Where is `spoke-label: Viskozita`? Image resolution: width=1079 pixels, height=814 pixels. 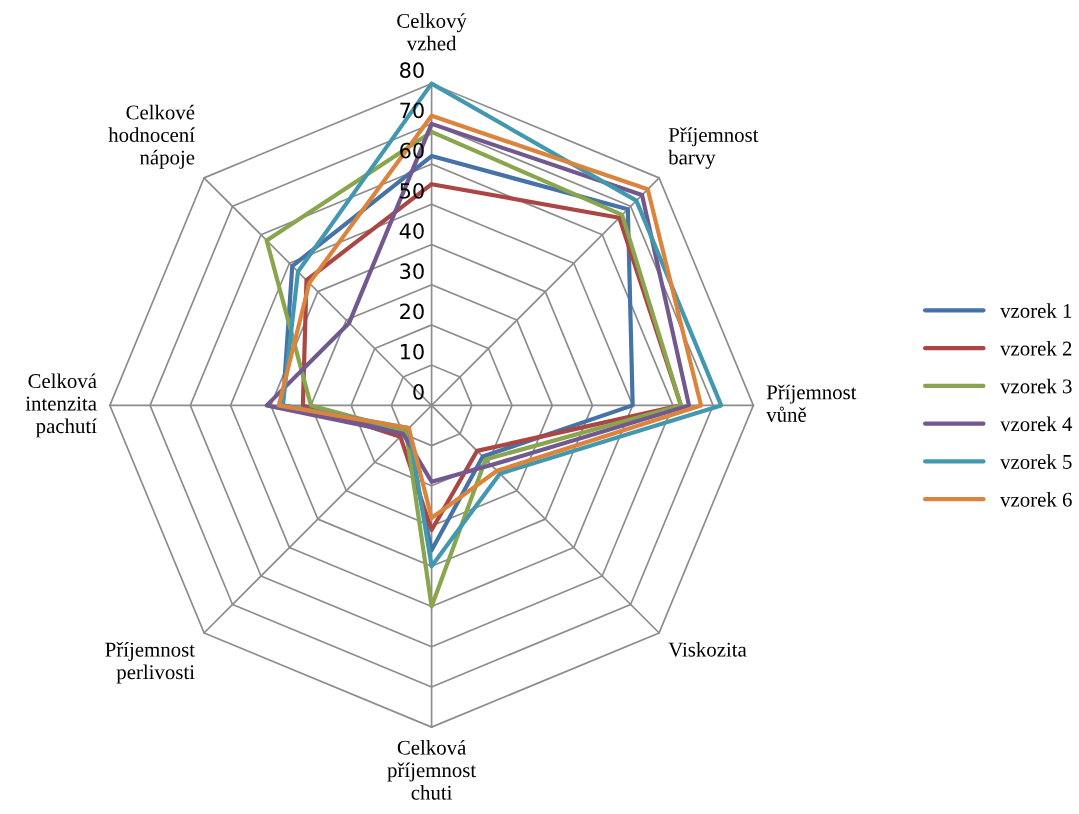
spoke-label: Viskozita is located at coordinates (707, 649).